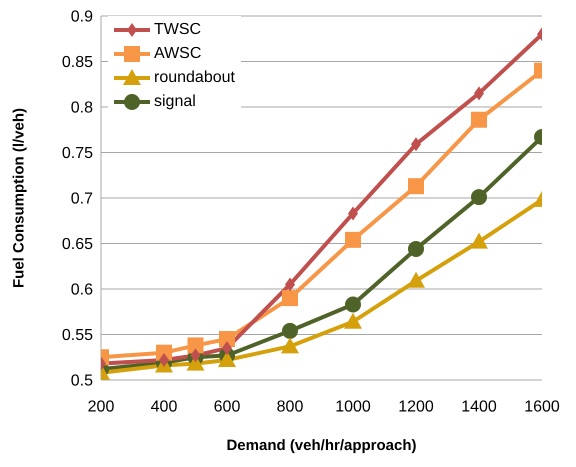 The width and height of the screenshot is (576, 467). I want to click on x-tick-label: 1600, so click(542, 407).